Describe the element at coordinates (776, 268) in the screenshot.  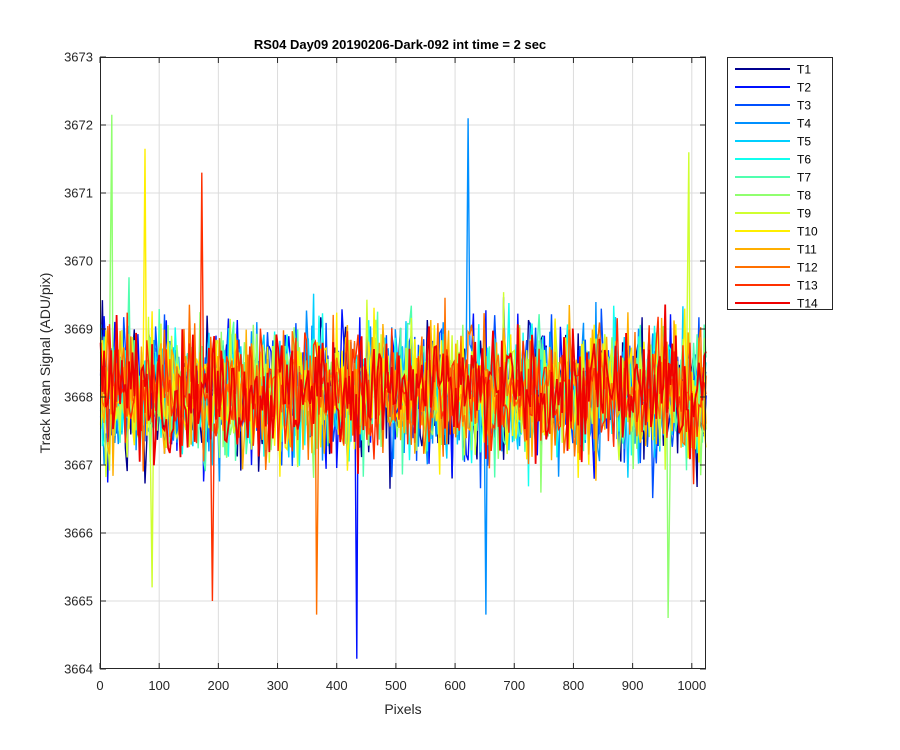
I see `legend-entry-t12: T12` at that location.